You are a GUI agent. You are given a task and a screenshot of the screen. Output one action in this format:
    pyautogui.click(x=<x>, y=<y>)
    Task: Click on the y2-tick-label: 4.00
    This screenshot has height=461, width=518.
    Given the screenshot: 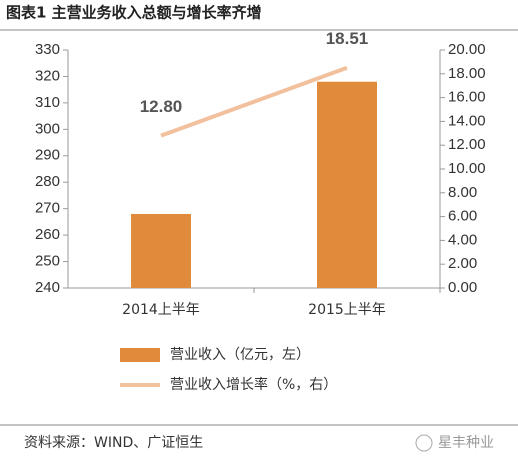 What is the action you would take?
    pyautogui.click(x=462, y=239)
    